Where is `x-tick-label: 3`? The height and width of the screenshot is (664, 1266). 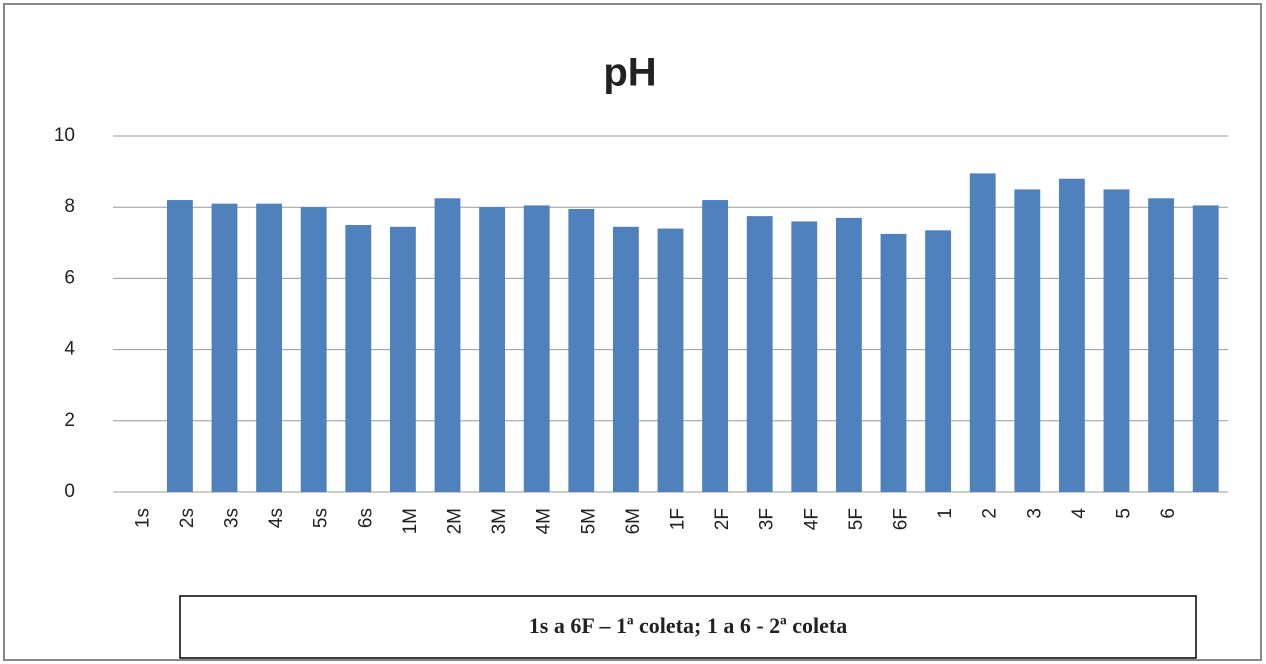 x-tick-label: 3 is located at coordinates (1034, 513).